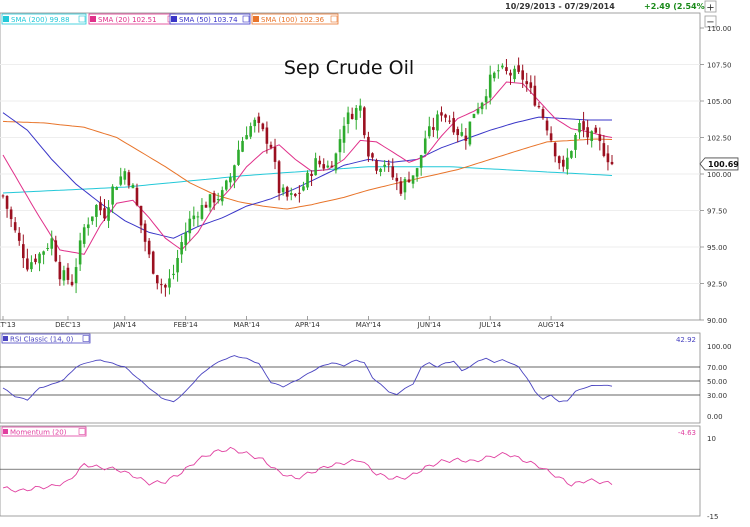 The image size is (750, 527). What do you see at coordinates (712, 478) in the screenshot?
I see `momentum-axis: 10 -15` at bounding box center [712, 478].